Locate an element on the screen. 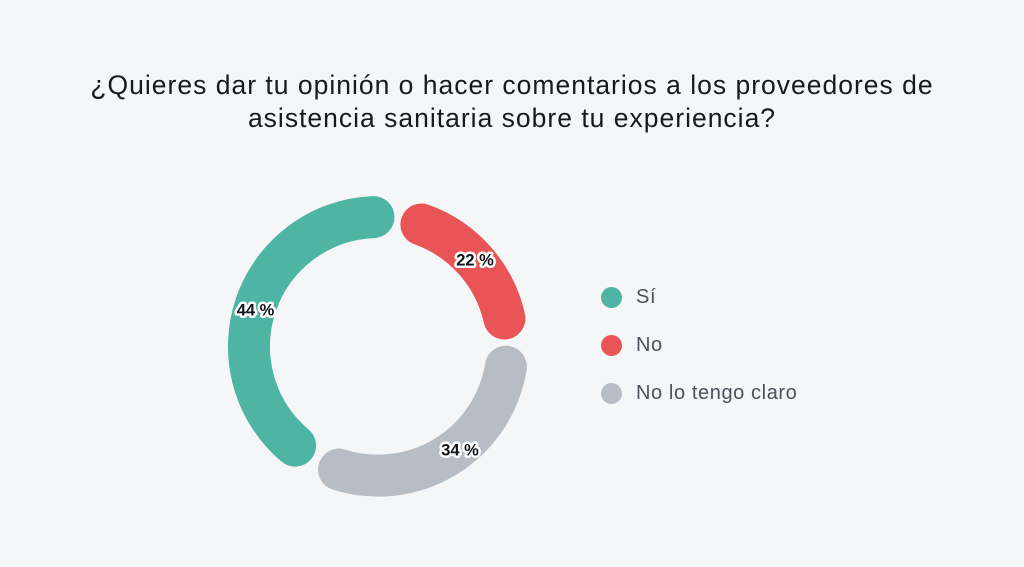 This screenshot has width=1024, height=567. svg-text: 22 % is located at coordinates (475, 261).